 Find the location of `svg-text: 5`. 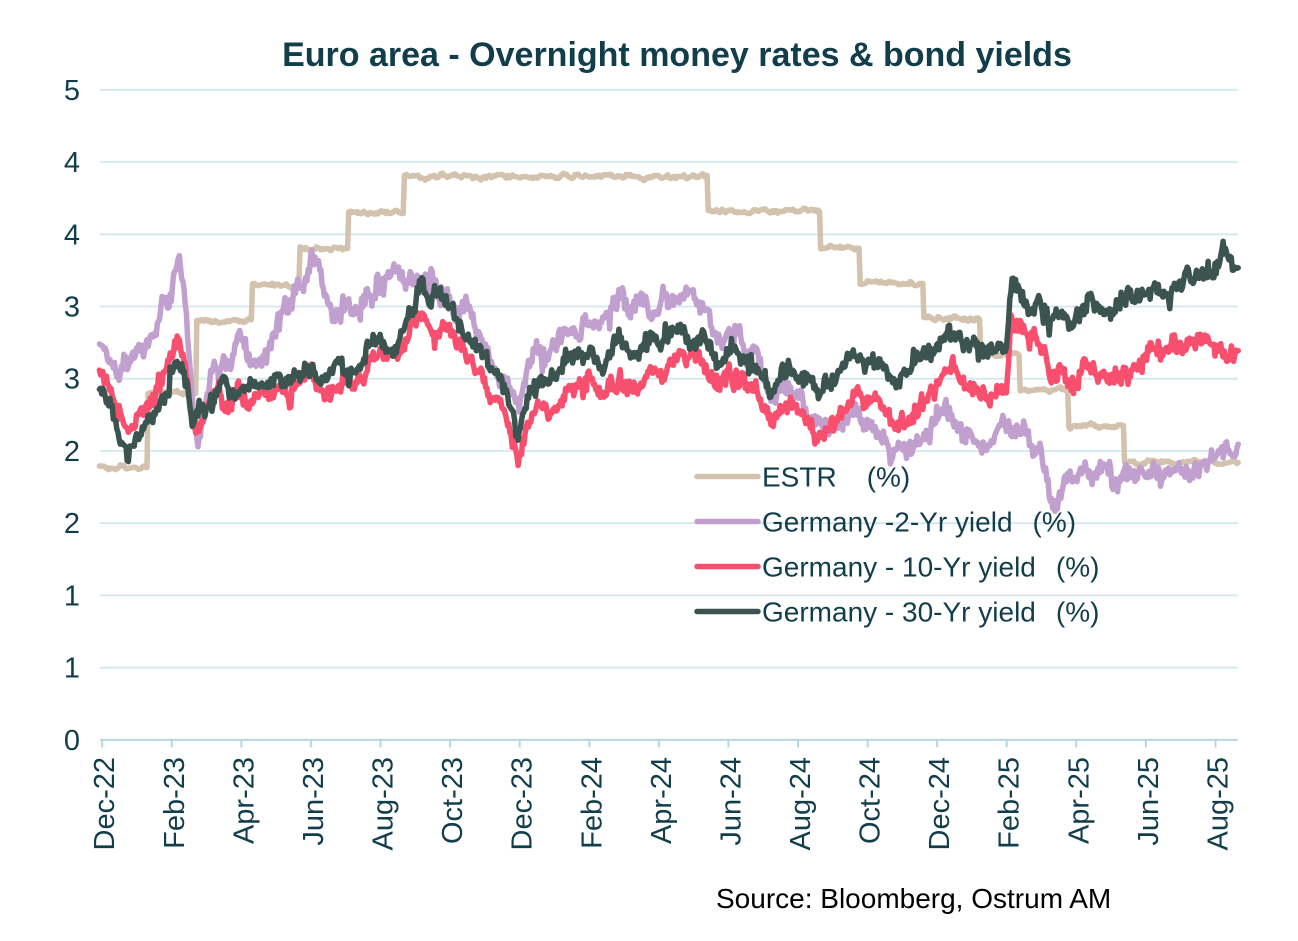

svg-text: 5 is located at coordinates (72, 91).